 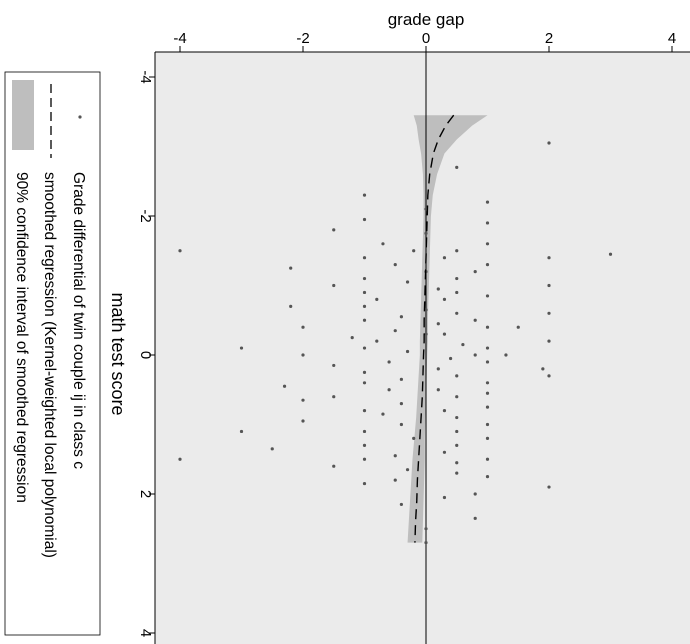 I want to click on math-score-axis: -4 -2 0 2 4, so click(x=146, y=353).